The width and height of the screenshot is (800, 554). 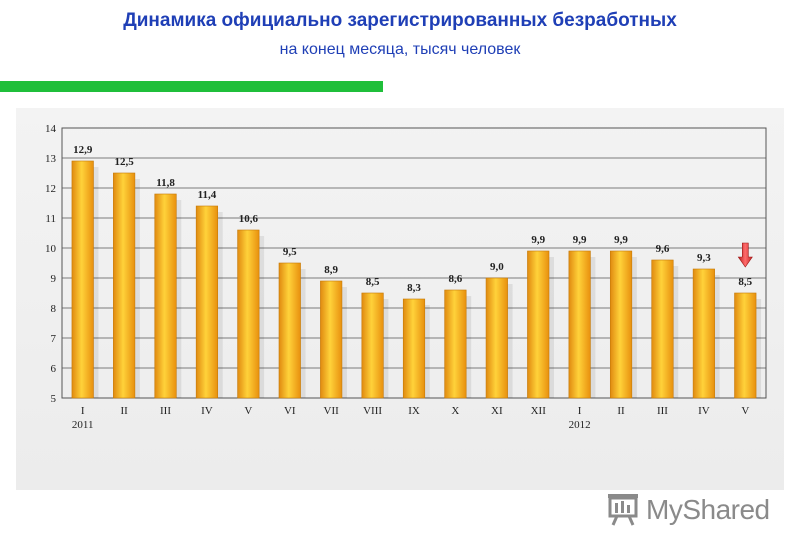 I want to click on myshared-logo: MyShared, so click(x=689, y=510).